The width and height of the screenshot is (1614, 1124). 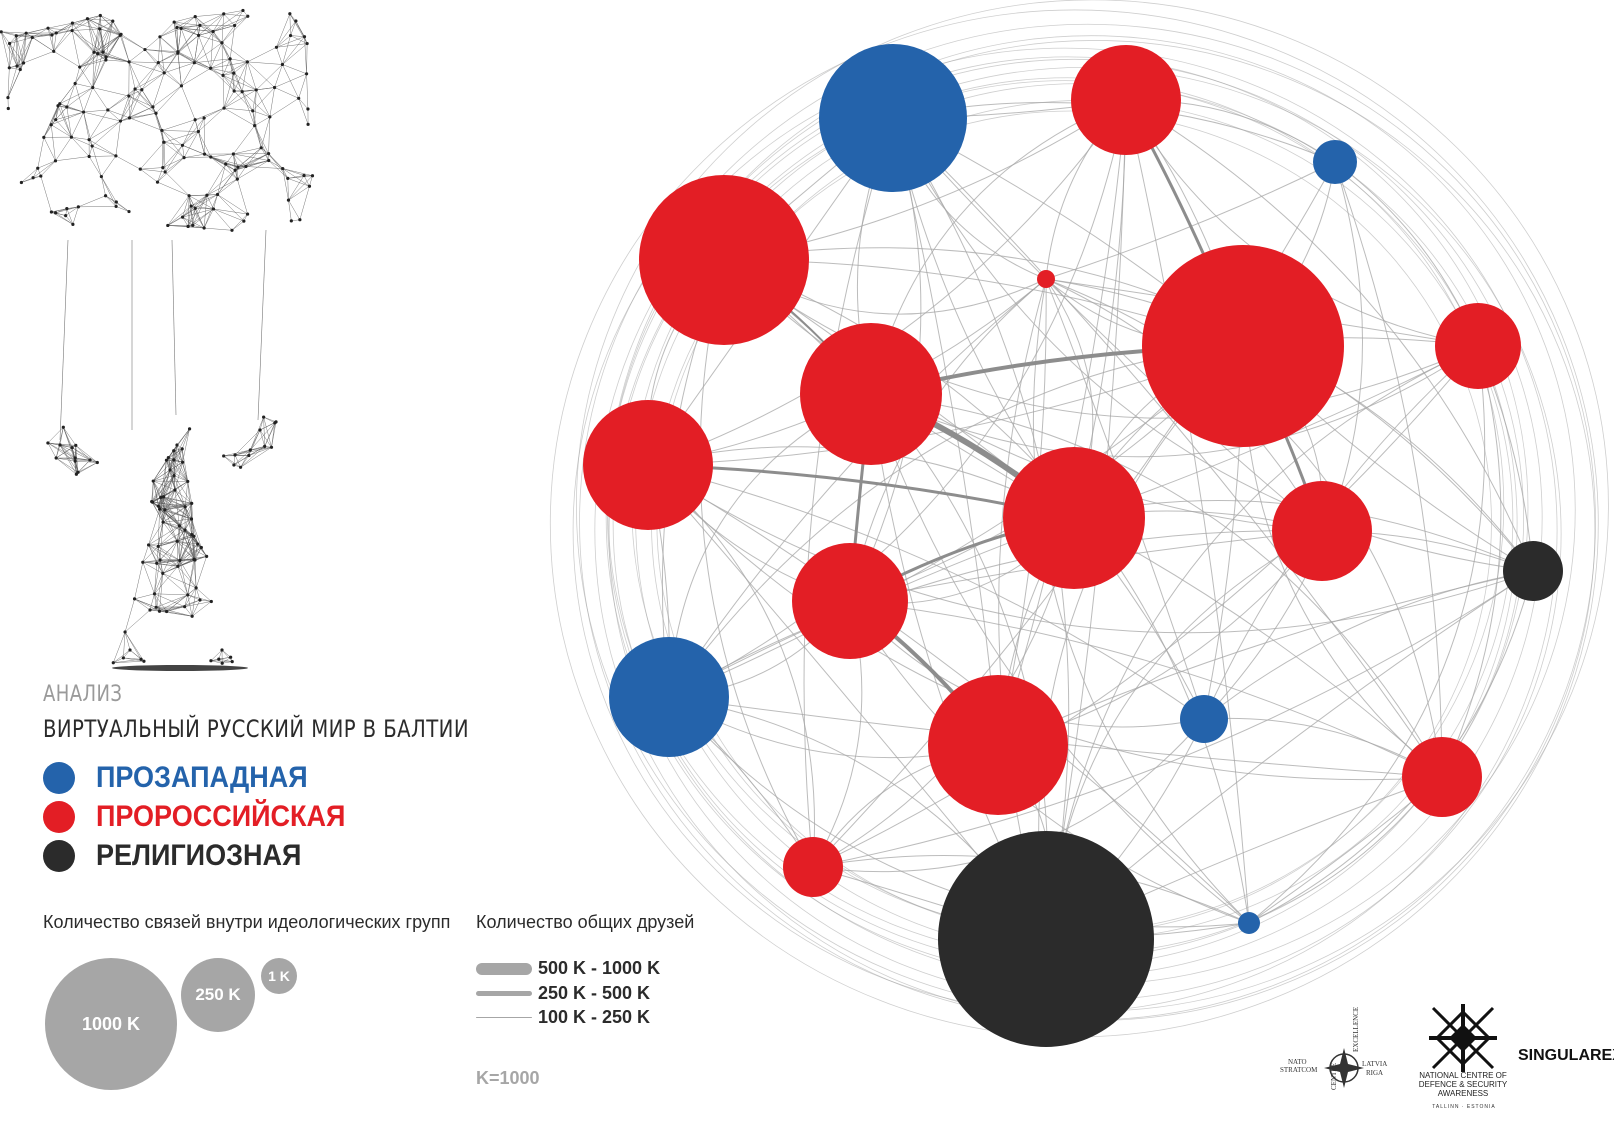 I want to click on stratcom-word-excellence: EXCELLENCE, so click(x=1356, y=1029).